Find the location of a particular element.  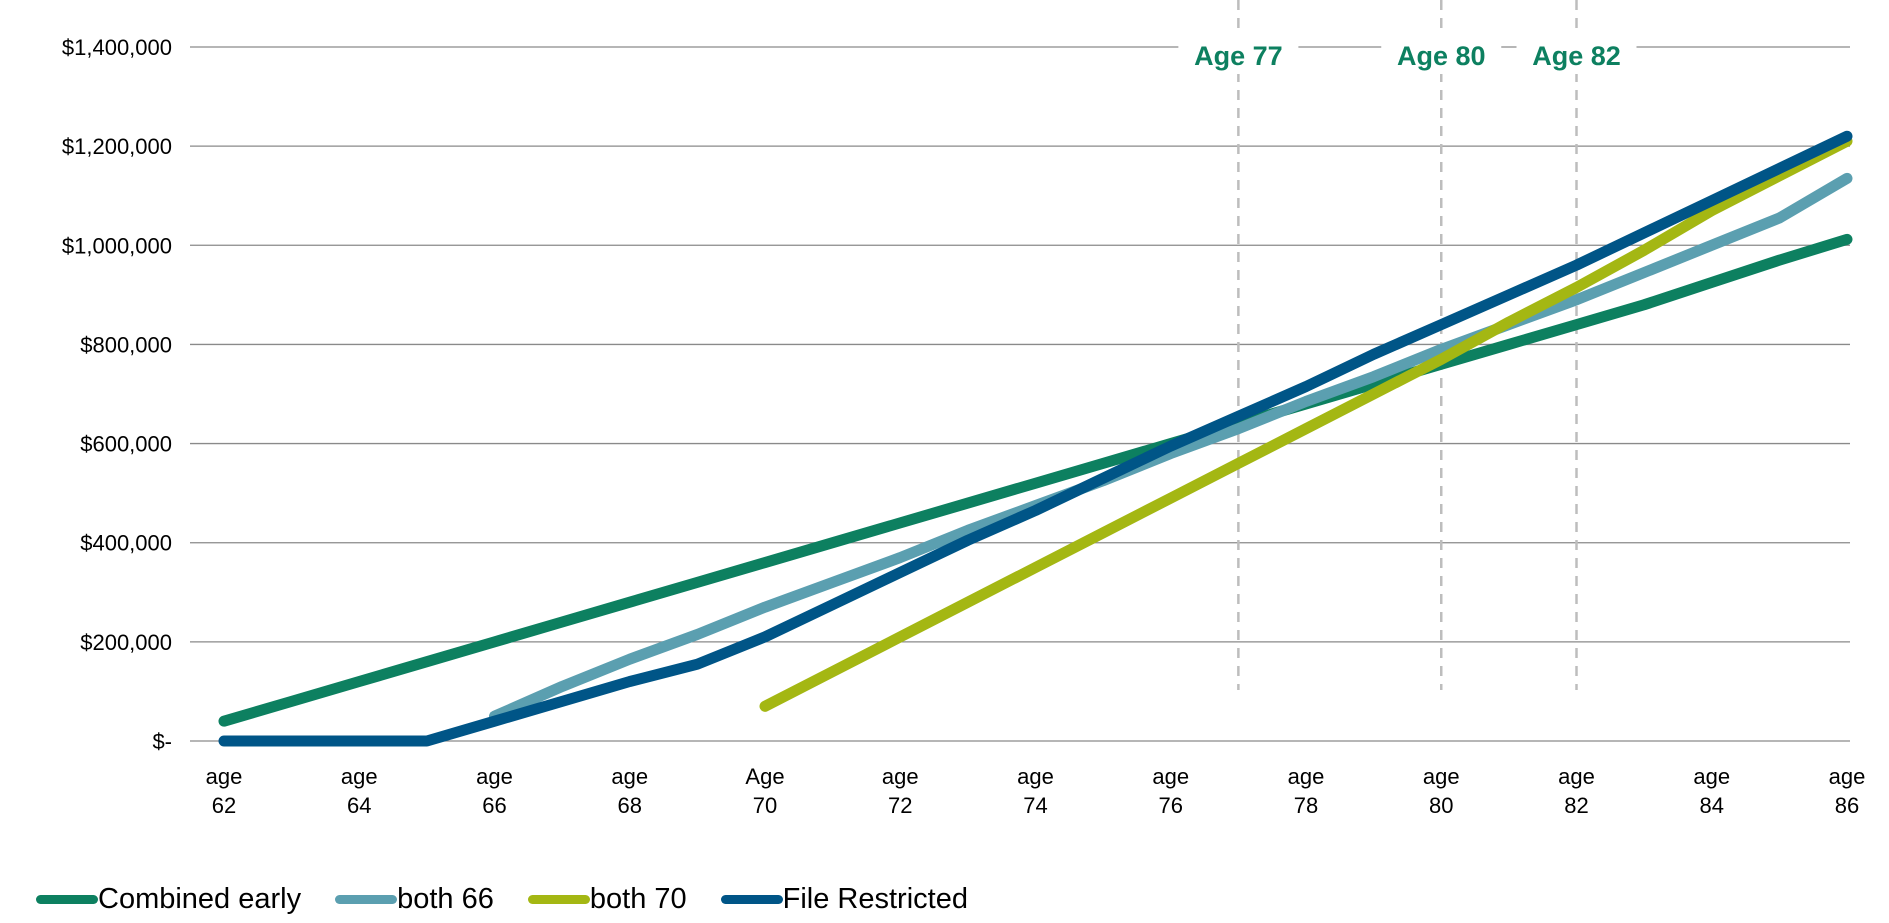

annotation-label: Age 77 is located at coordinates (1238, 56).